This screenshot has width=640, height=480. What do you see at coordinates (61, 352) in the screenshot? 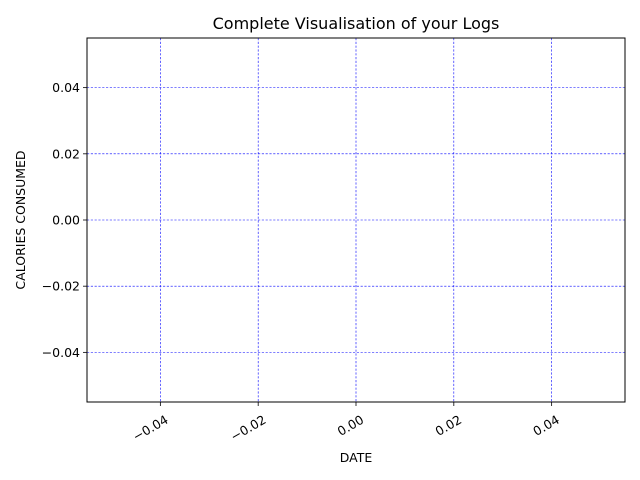
I see `y-tick-label: −0.04` at bounding box center [61, 352].